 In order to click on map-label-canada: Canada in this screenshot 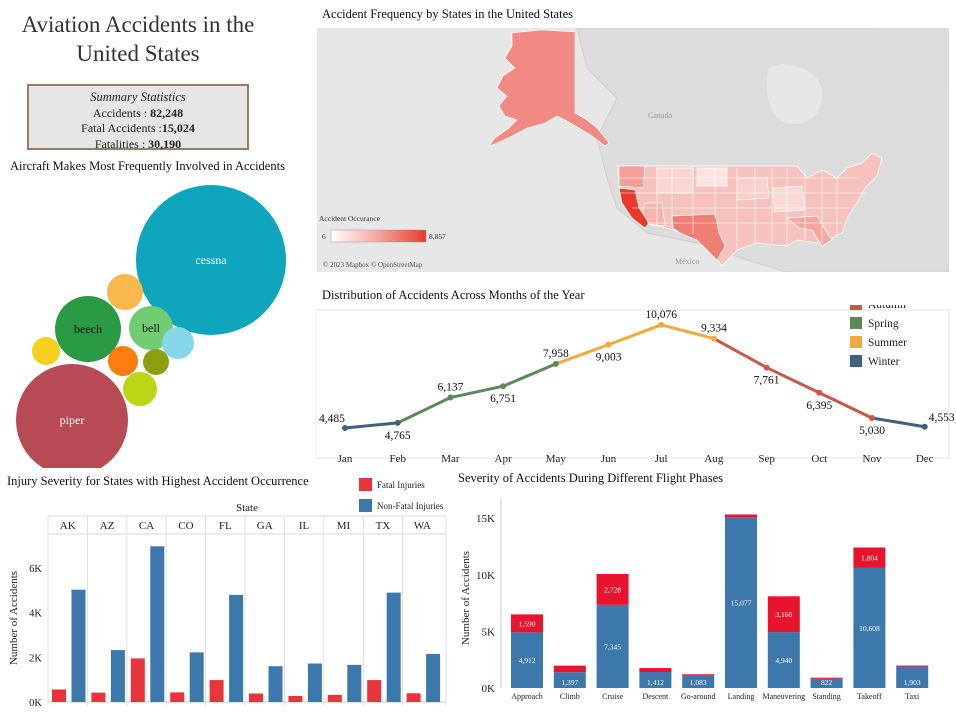, I will do `click(660, 115)`.